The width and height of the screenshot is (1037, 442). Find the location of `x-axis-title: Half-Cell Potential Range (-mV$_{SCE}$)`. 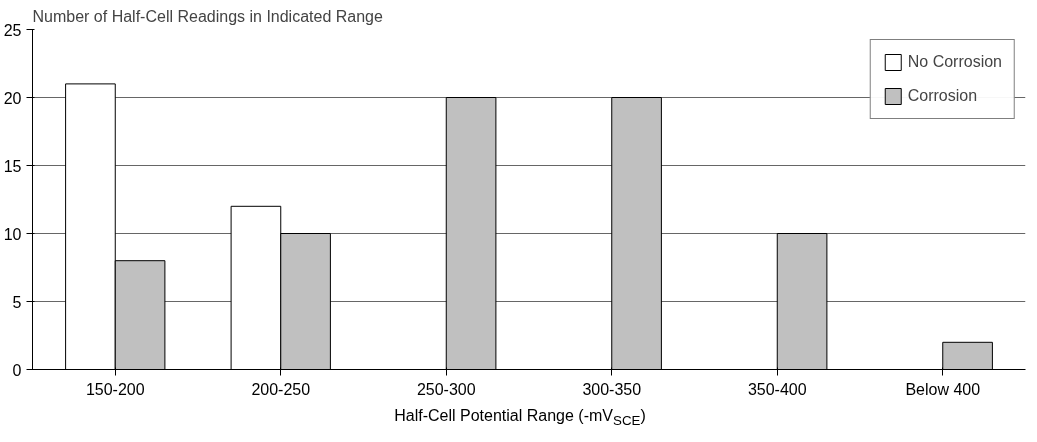

x-axis-title: Half-Cell Potential Range (-mV$_{SCE}$) is located at coordinates (520, 418).